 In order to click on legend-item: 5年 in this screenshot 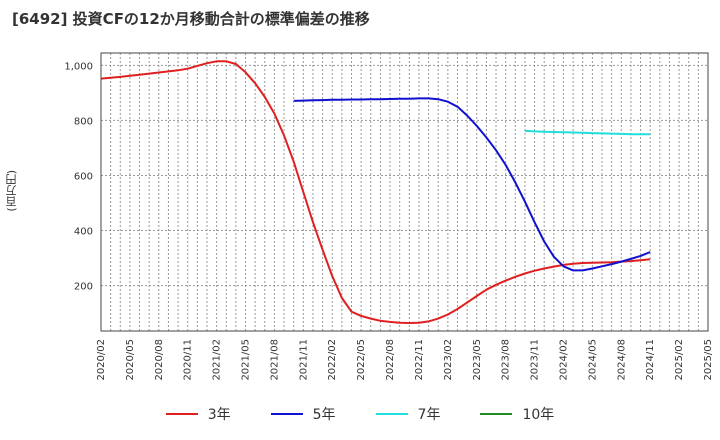, I will do `click(303, 414)`.